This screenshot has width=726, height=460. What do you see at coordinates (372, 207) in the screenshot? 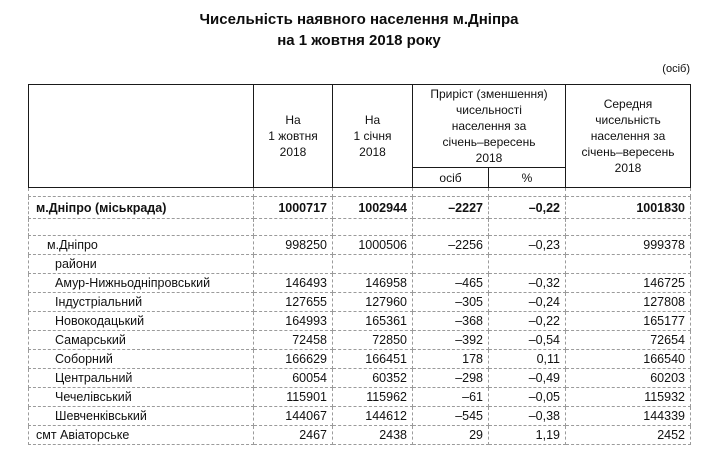
I see `value-jan-2018: 1002944` at bounding box center [372, 207].